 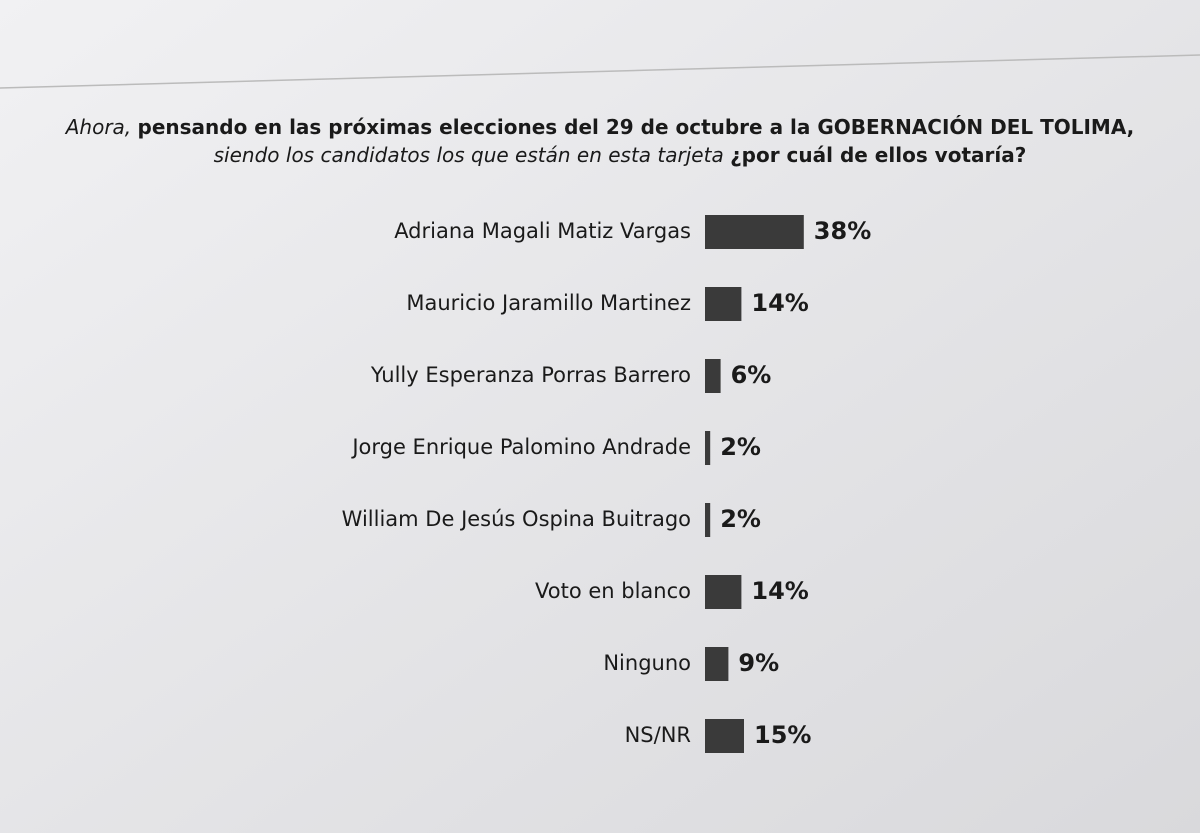 I want to click on value-label: 15%, so click(x=782, y=735).